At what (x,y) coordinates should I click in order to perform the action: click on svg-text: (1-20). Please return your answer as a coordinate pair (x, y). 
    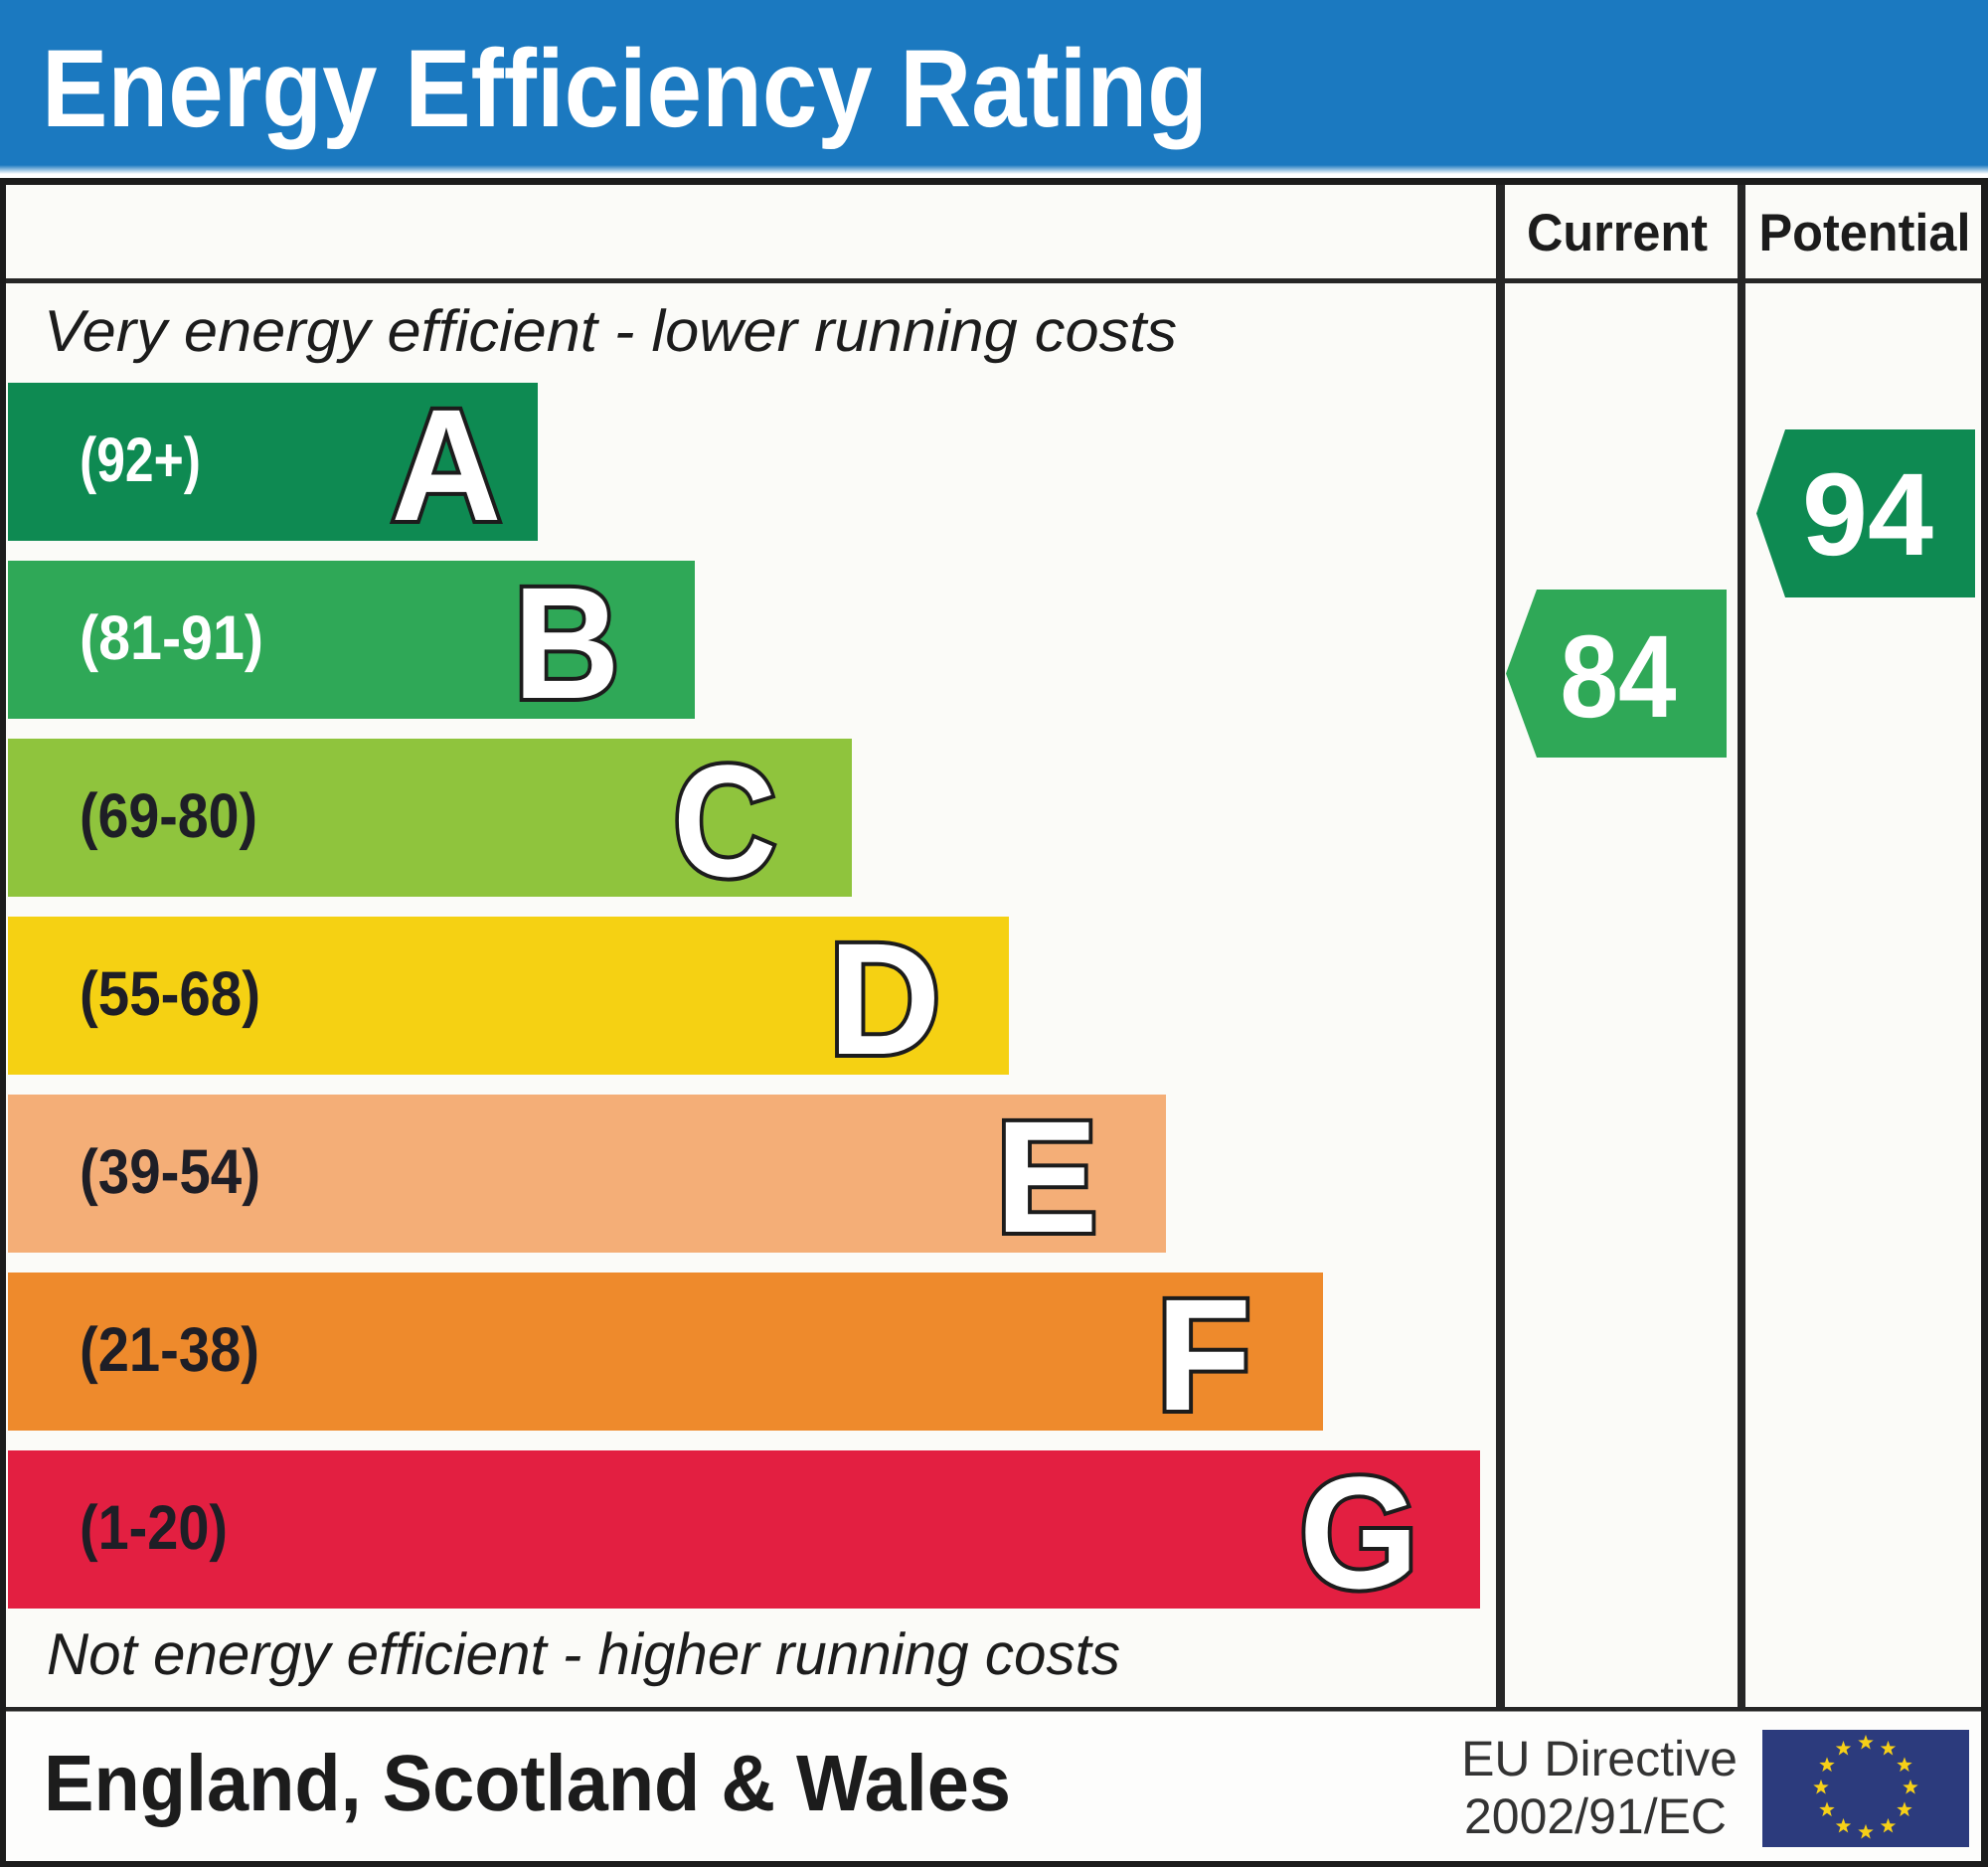
    Looking at the image, I should click on (154, 1528).